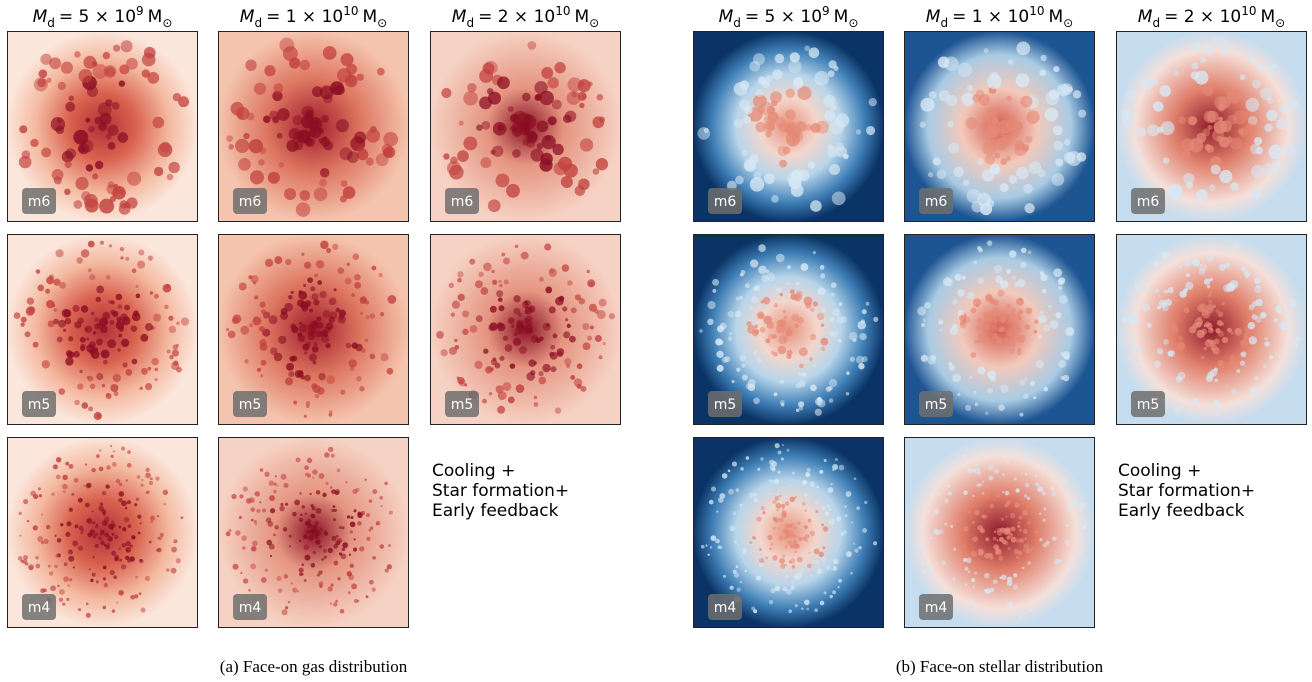 This screenshot has width=1312, height=682. Describe the element at coordinates (140, 11) in the screenshot. I see `exponent: 9` at that location.